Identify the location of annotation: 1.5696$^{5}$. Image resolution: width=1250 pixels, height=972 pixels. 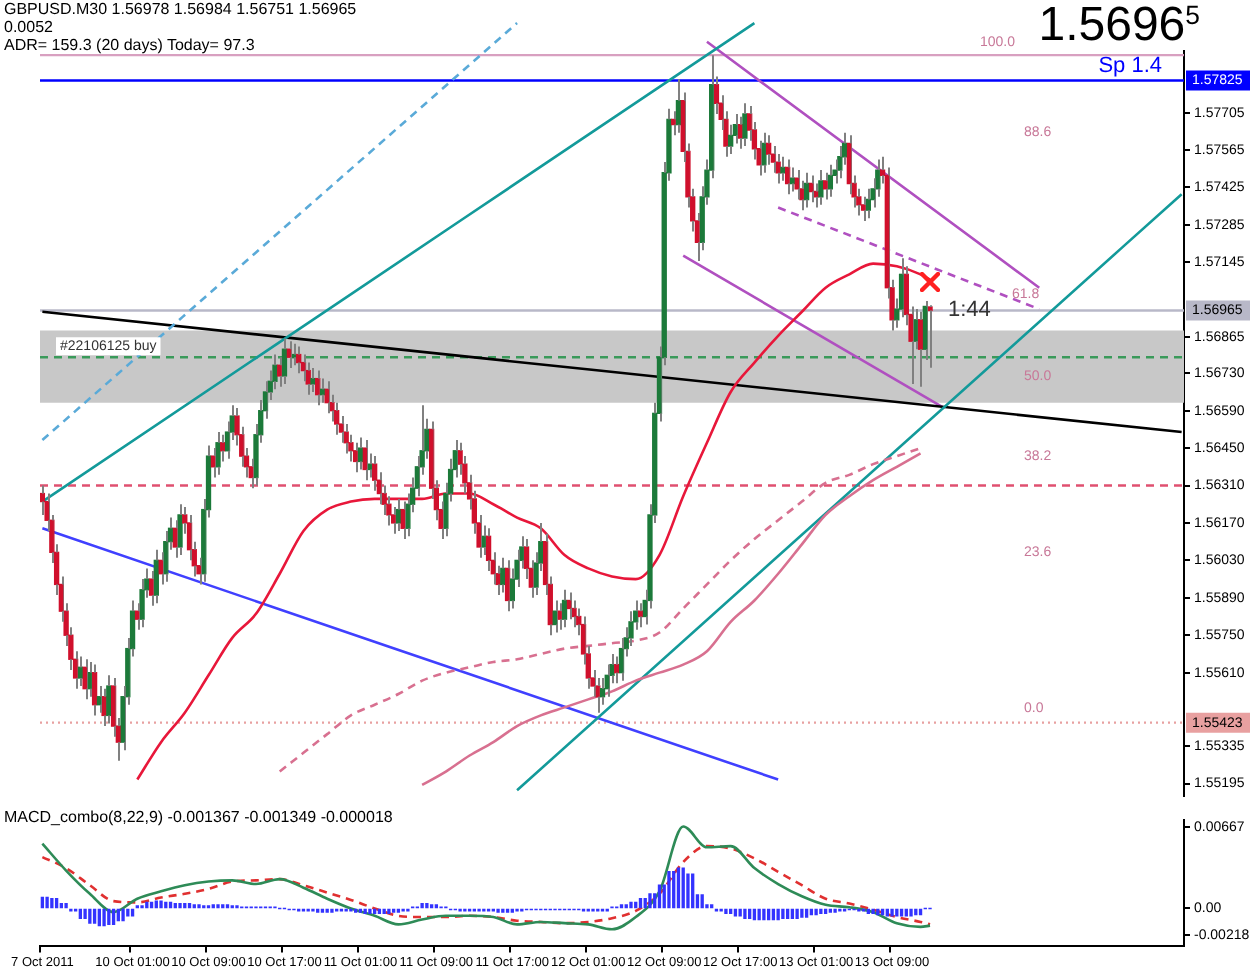
(1119, 26).